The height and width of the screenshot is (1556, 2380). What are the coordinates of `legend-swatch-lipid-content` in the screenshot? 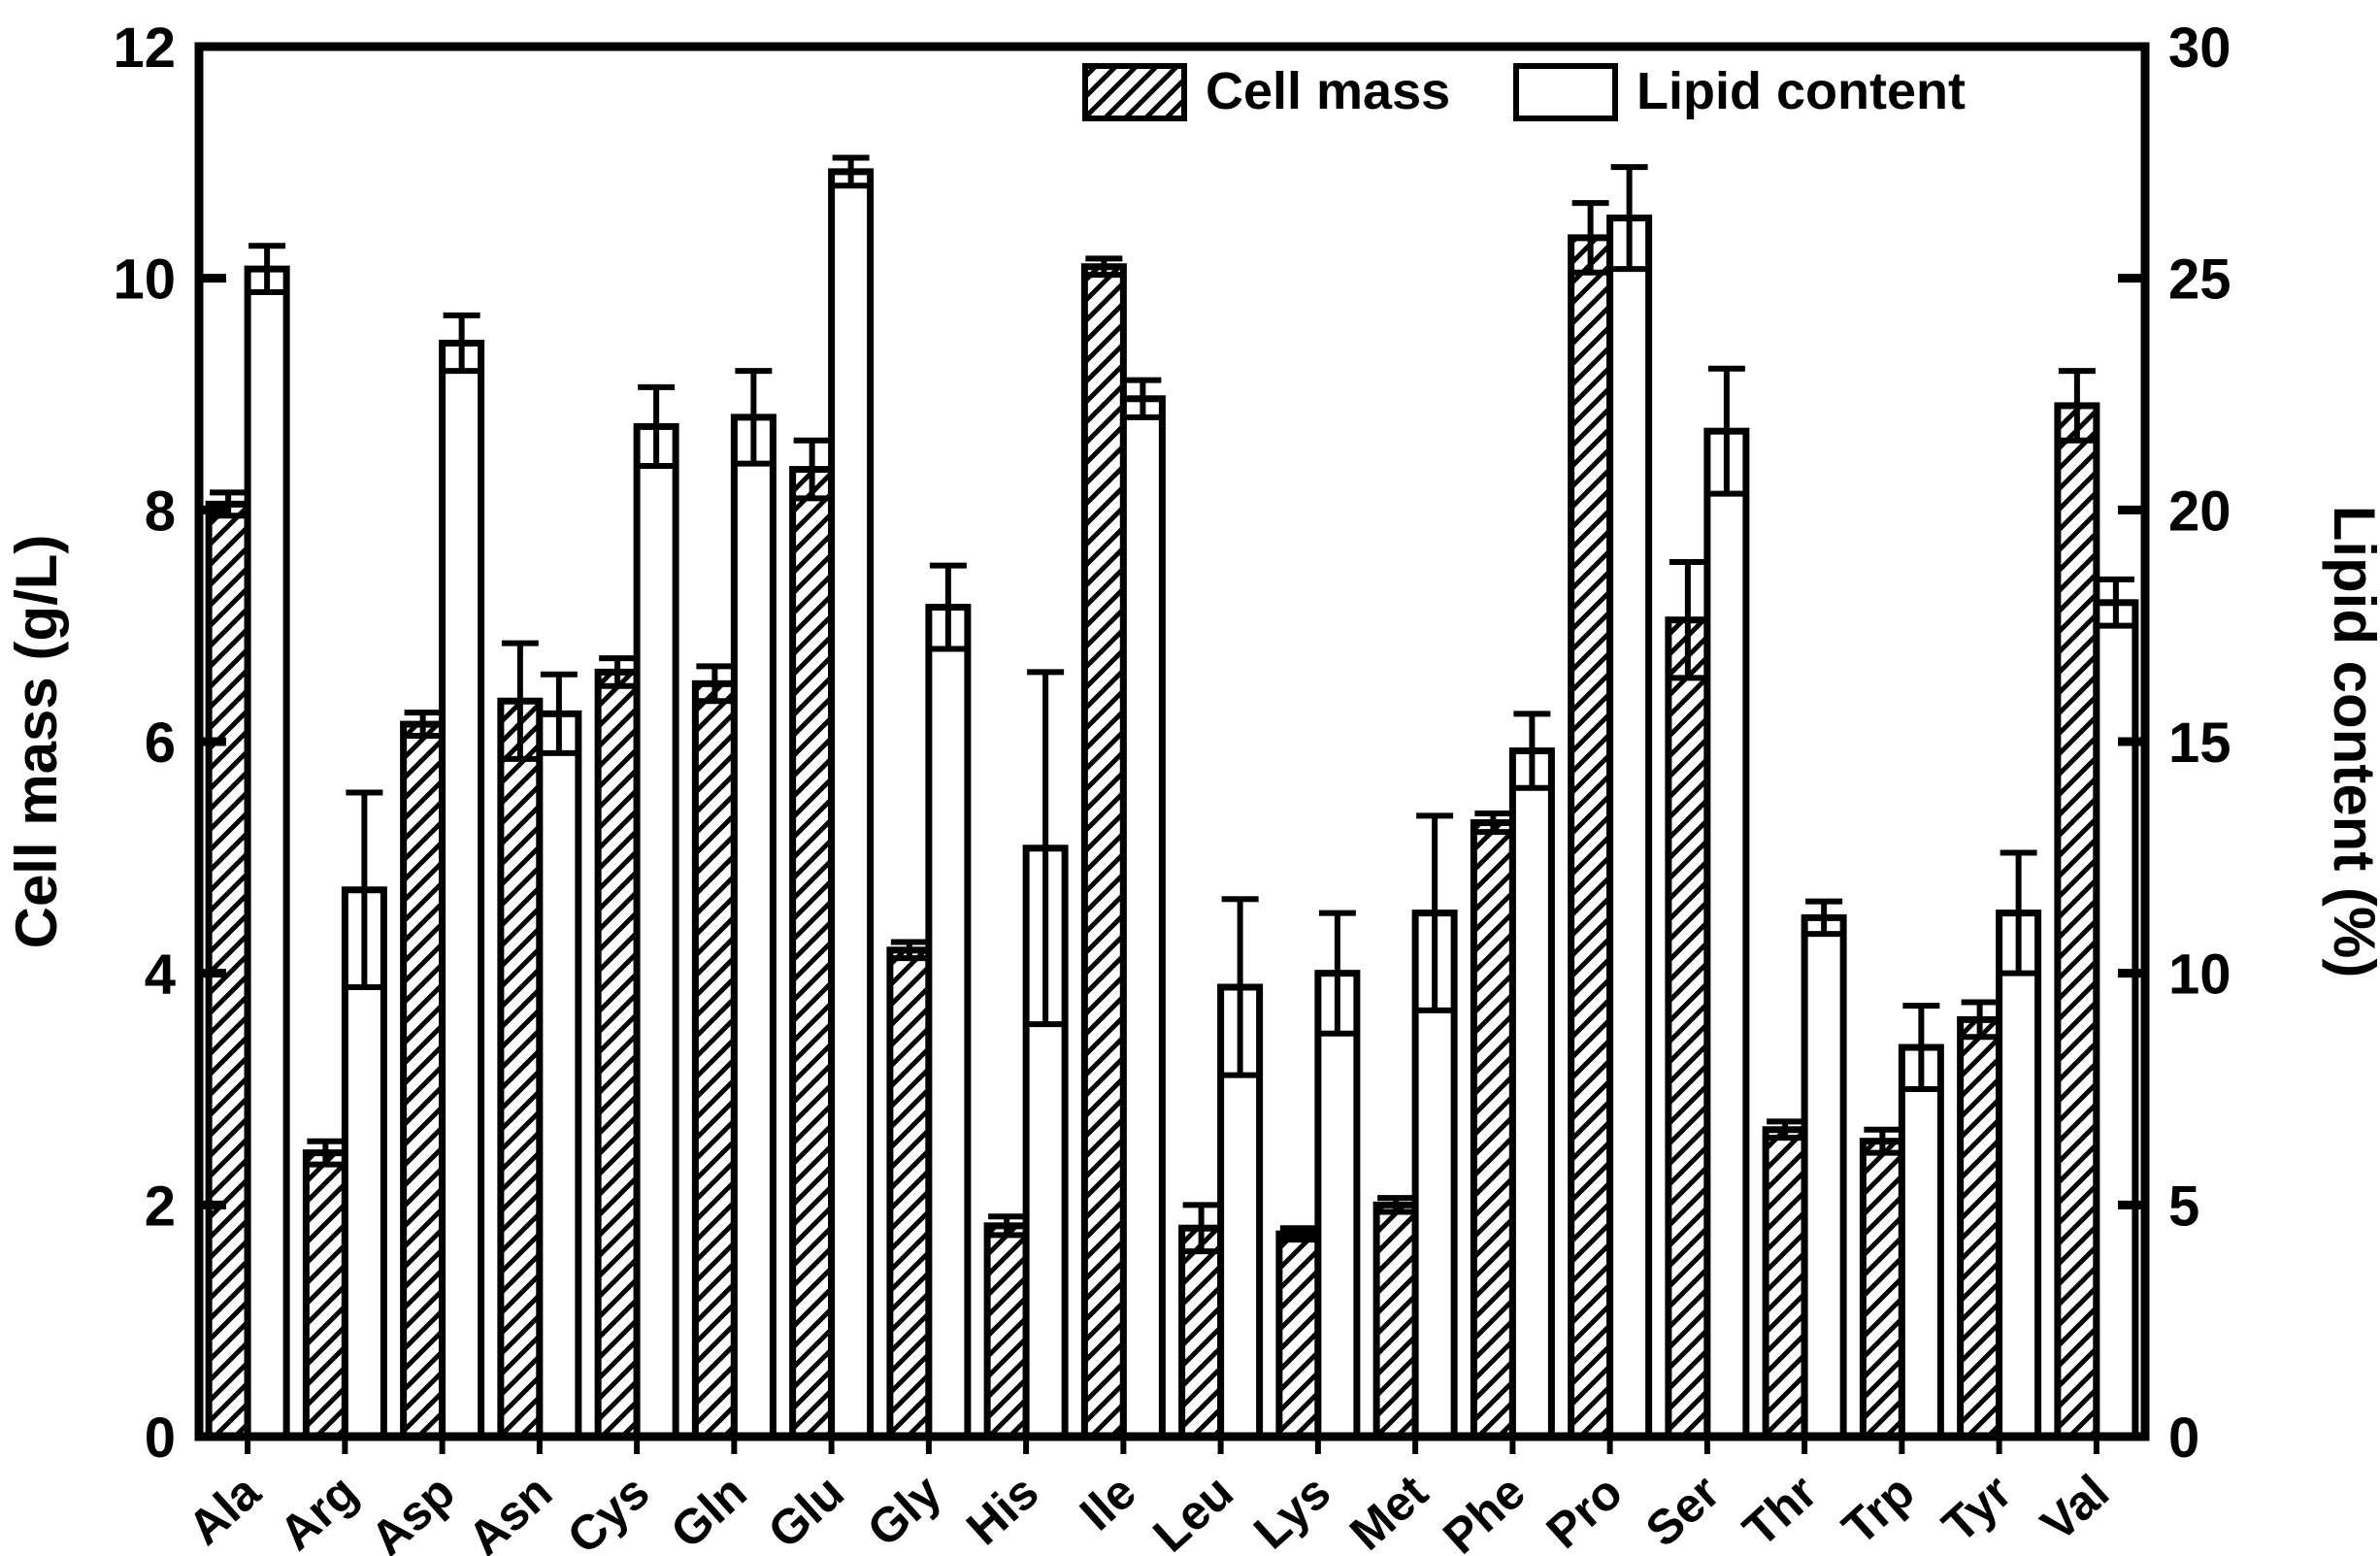 It's located at (1565, 92).